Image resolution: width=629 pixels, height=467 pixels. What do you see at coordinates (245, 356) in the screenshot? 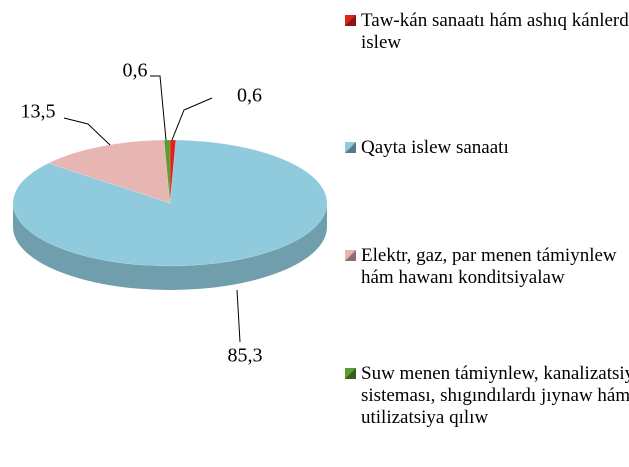
I see `data-label: 85,3` at bounding box center [245, 356].